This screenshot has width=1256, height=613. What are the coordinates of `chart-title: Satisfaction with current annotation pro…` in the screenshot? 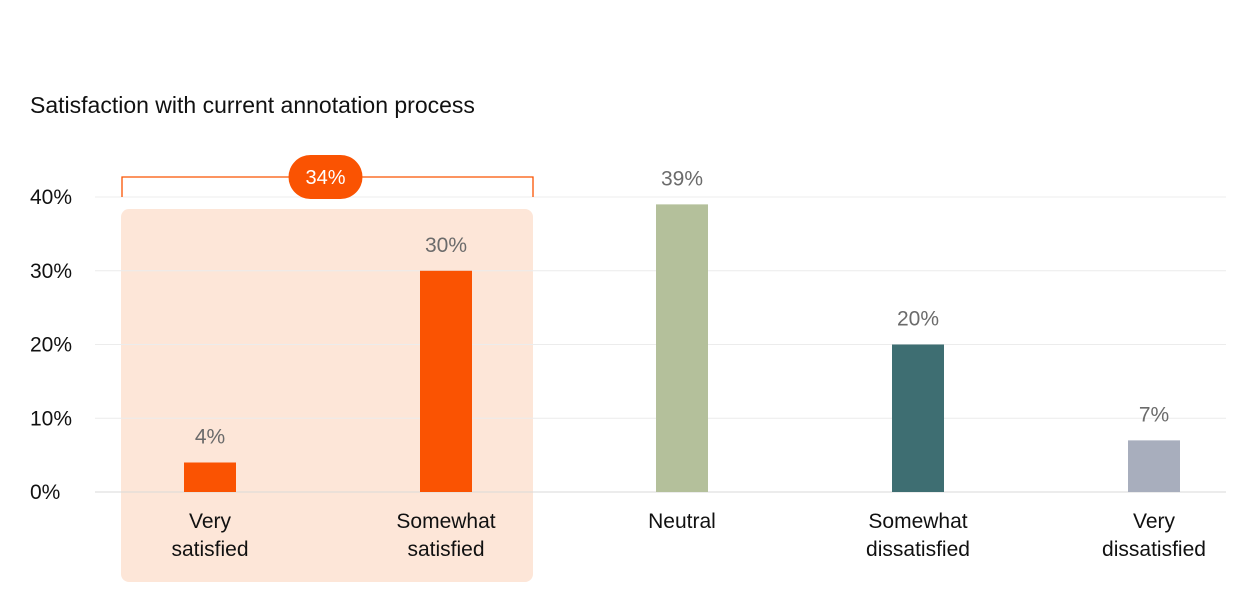 It's located at (252, 105).